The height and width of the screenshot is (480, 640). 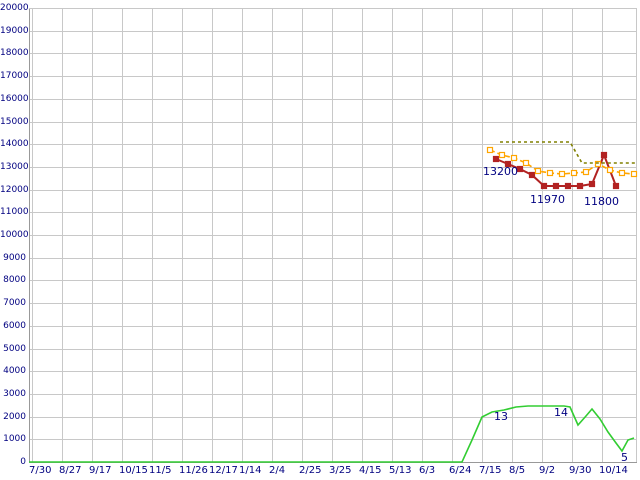 I want to click on x-axis-tick-label: 9/30, so click(x=580, y=470).